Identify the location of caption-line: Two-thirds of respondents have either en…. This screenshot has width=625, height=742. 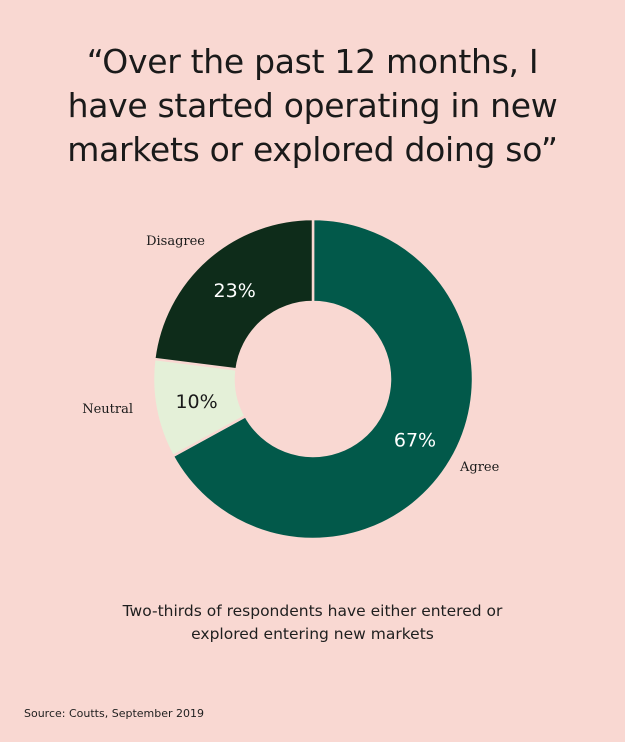
(312, 611).